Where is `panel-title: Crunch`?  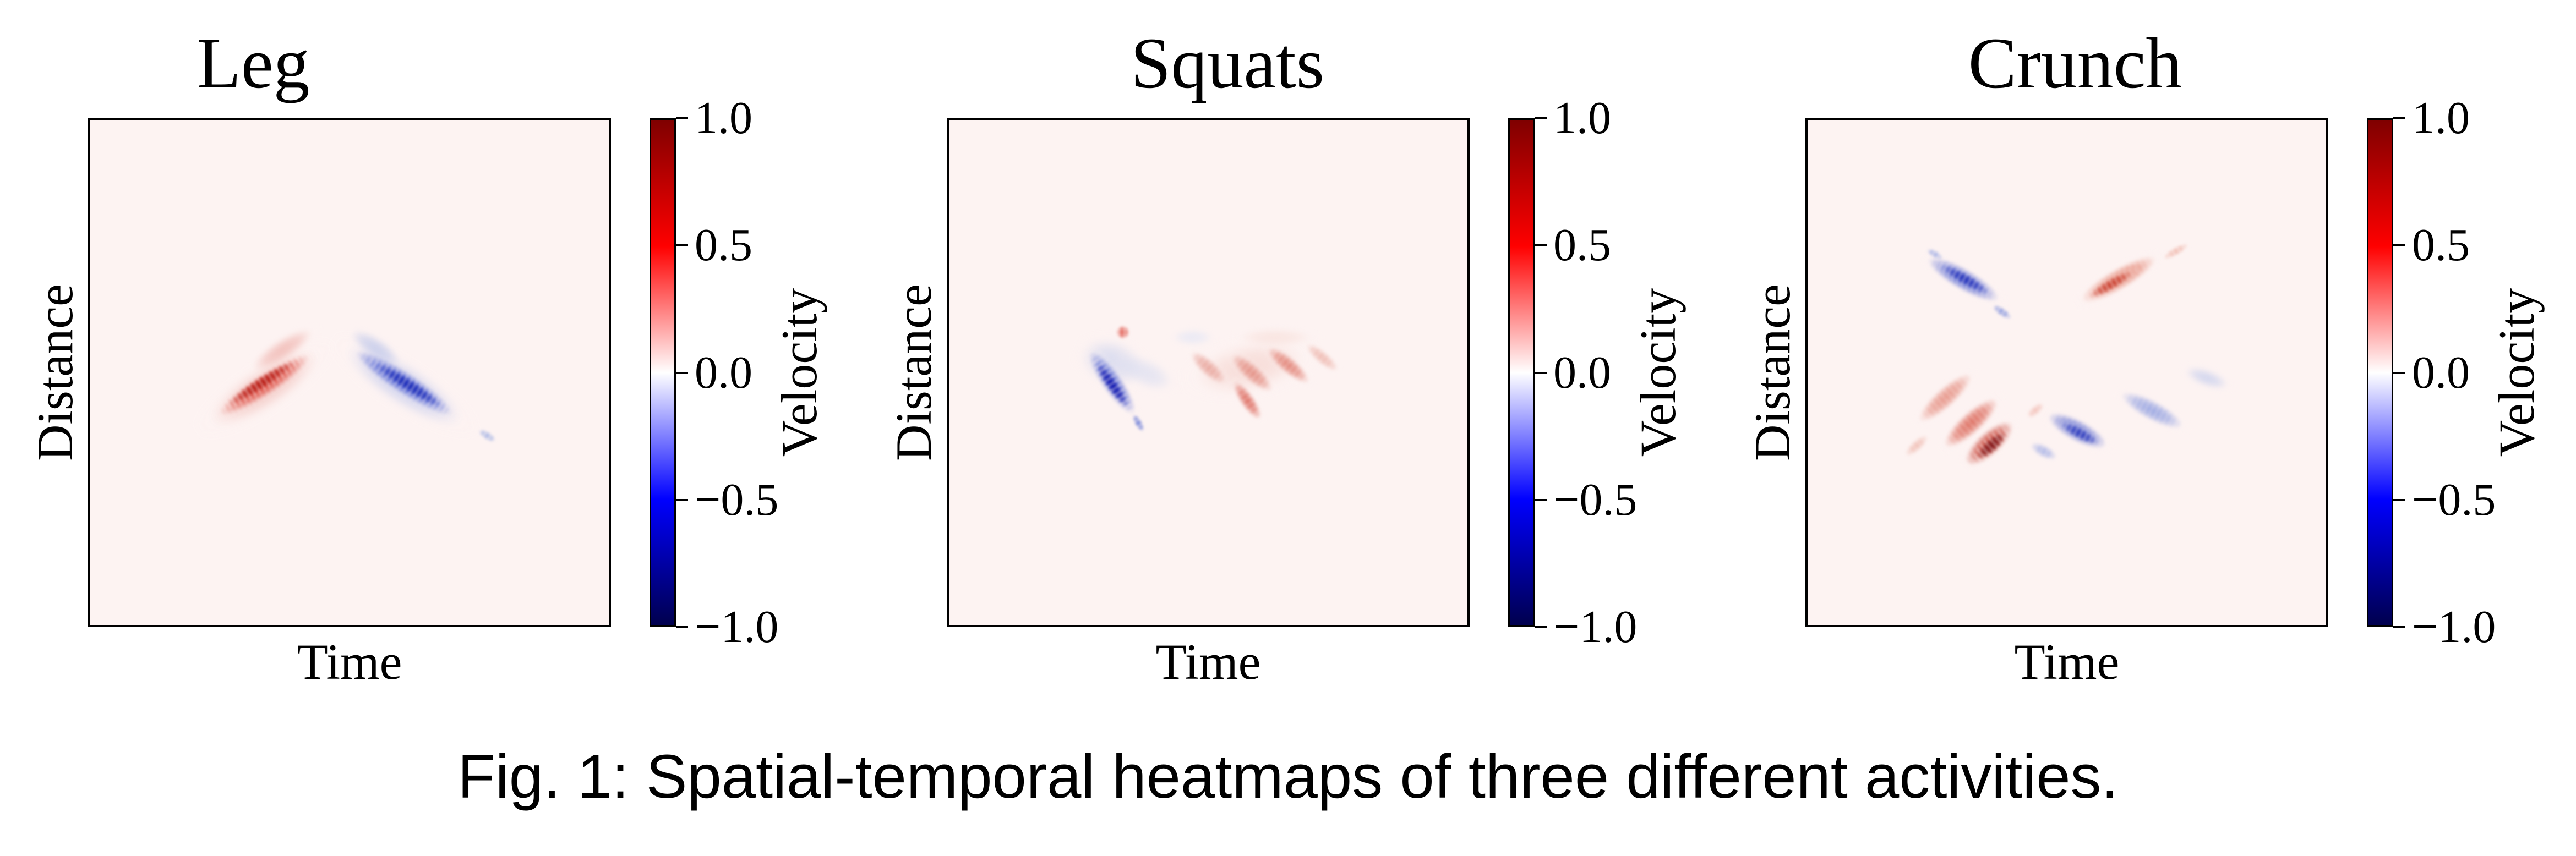 panel-title: Crunch is located at coordinates (2075, 63).